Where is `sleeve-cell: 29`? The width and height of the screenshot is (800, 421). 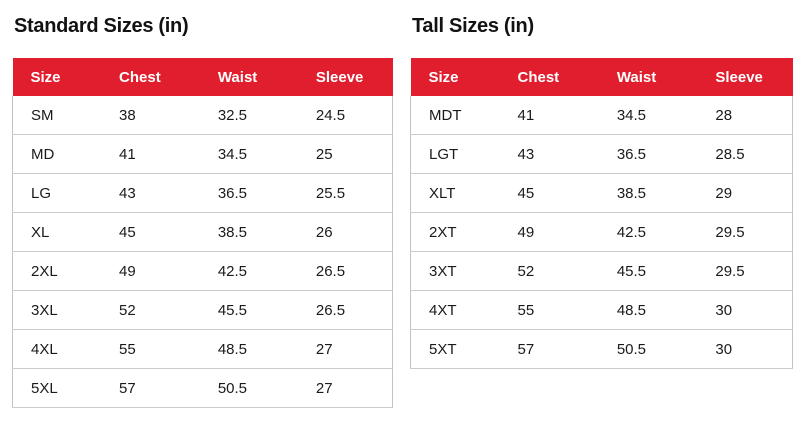
sleeve-cell: 29 is located at coordinates (745, 193).